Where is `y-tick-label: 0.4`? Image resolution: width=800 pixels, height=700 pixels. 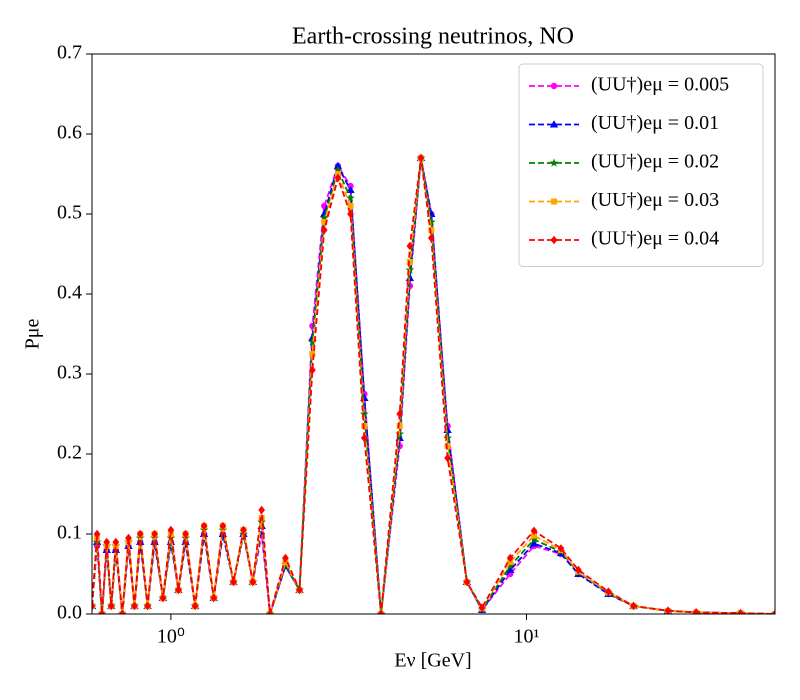 y-tick-label: 0.4 is located at coordinates (69, 293).